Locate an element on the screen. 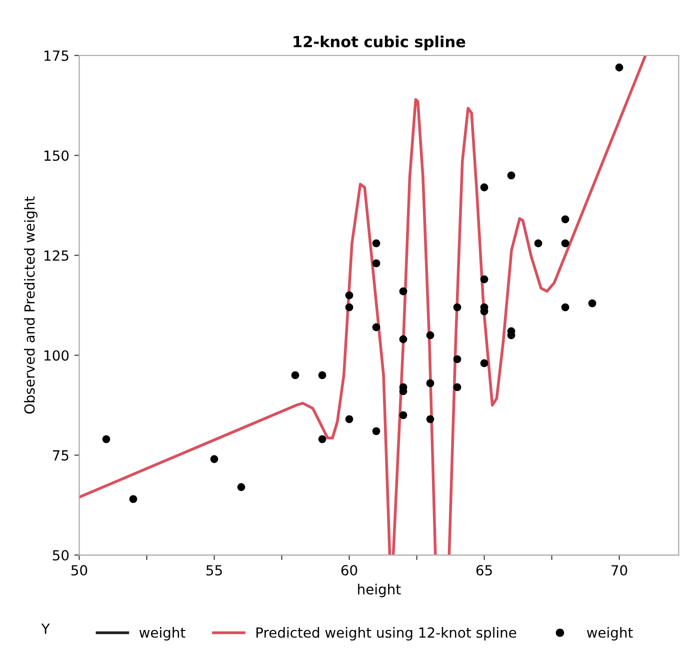  chart-title: 12-knot cubic spline is located at coordinates (380, 43).